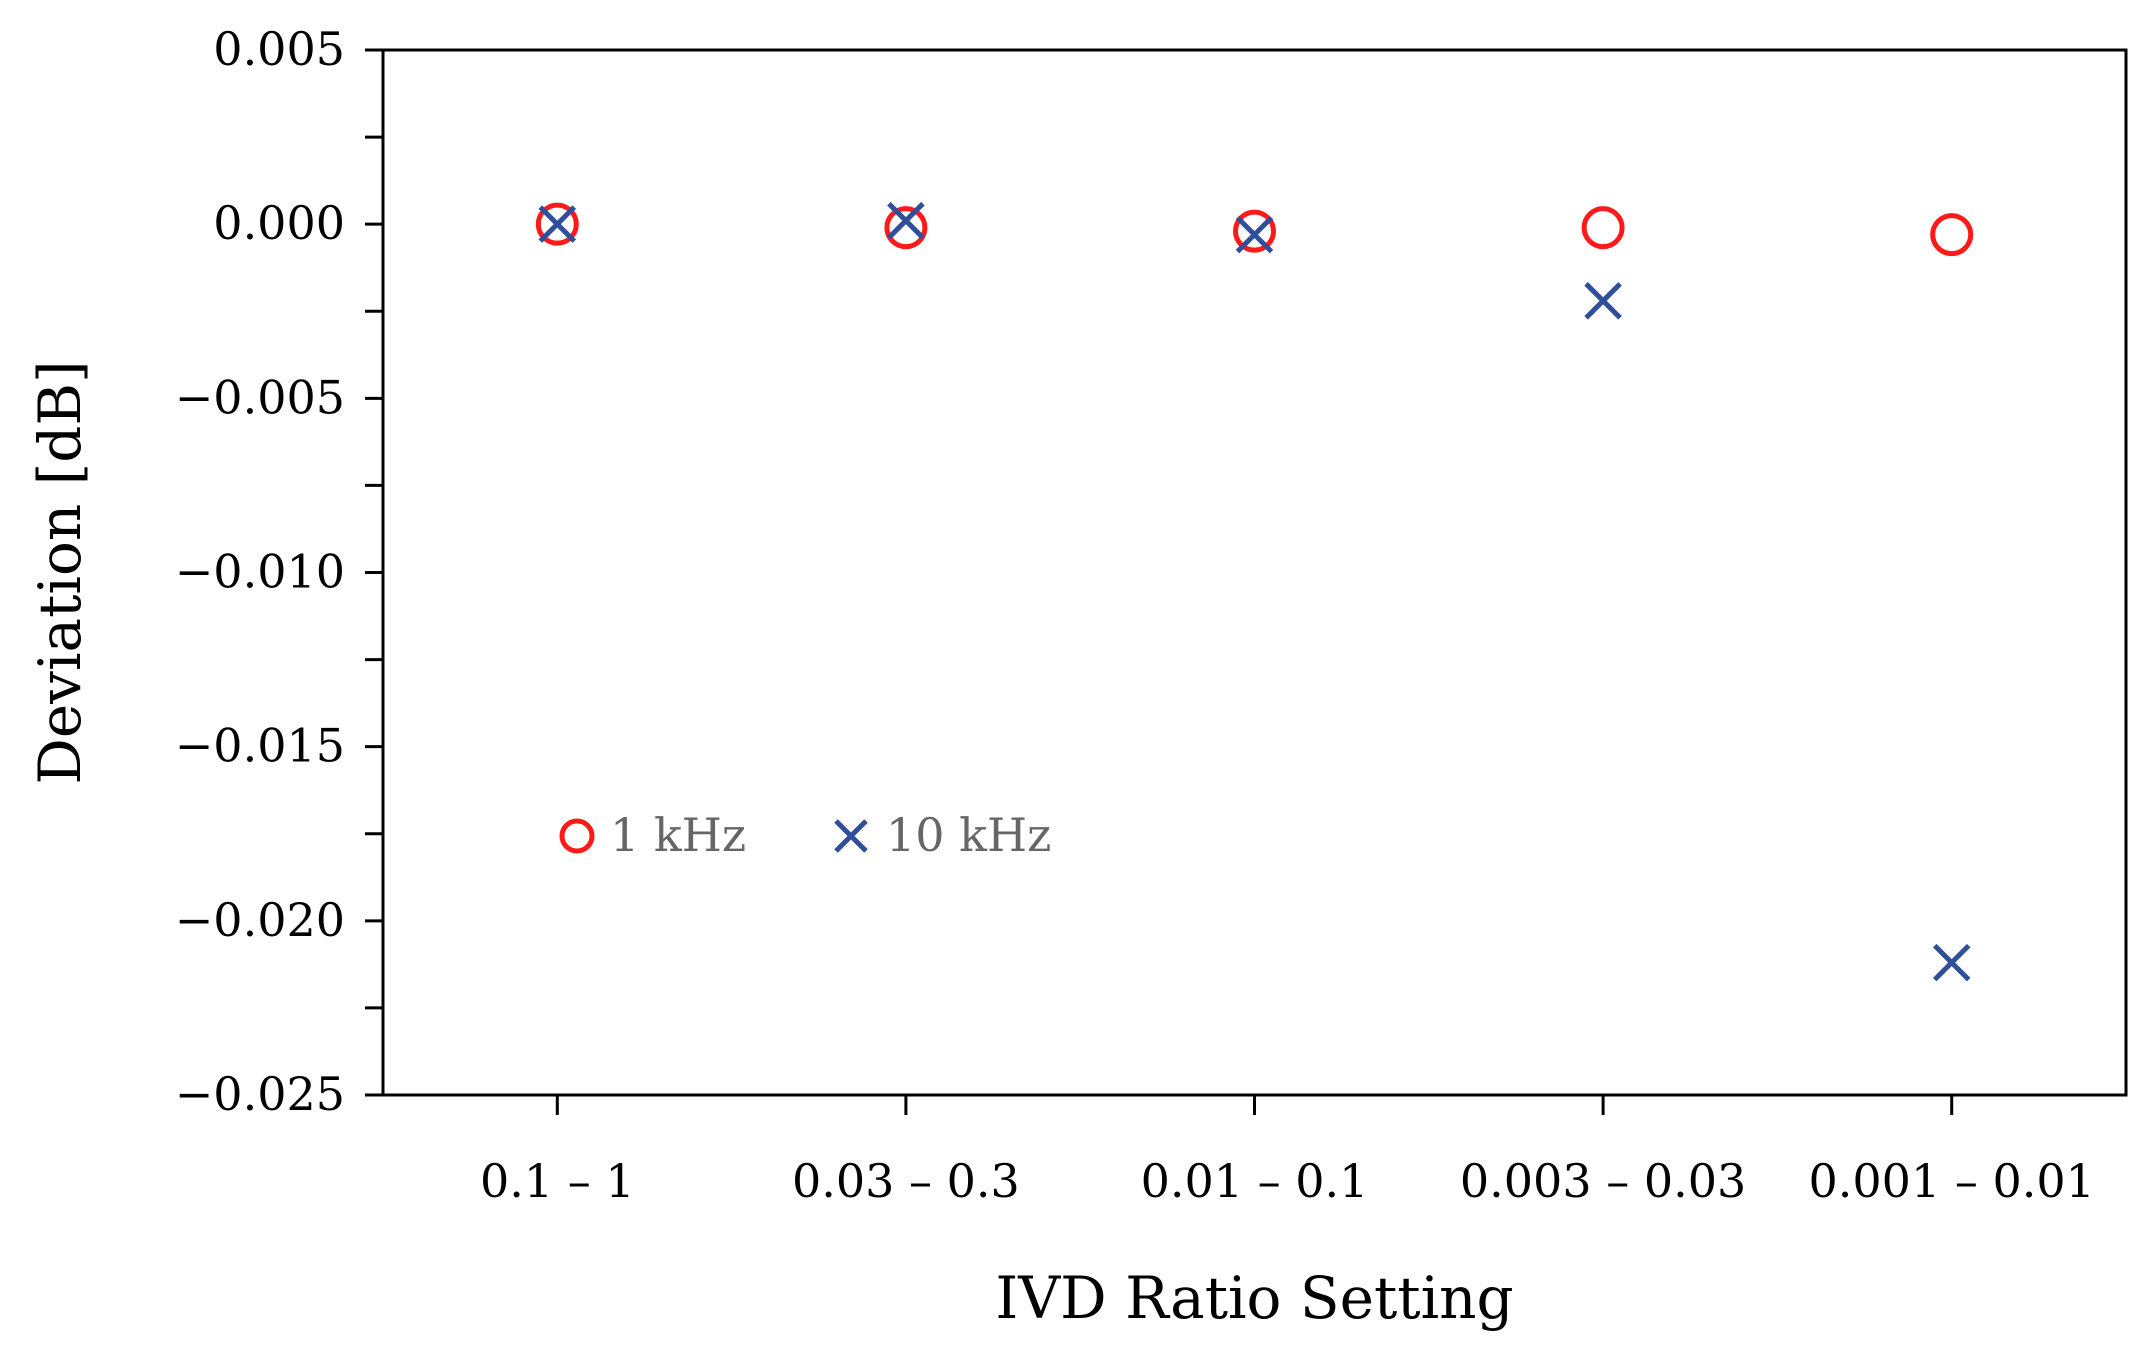 This screenshot has width=2143, height=1349. What do you see at coordinates (678, 835) in the screenshot?
I see `legend-label-1-khz: 1 kHz` at bounding box center [678, 835].